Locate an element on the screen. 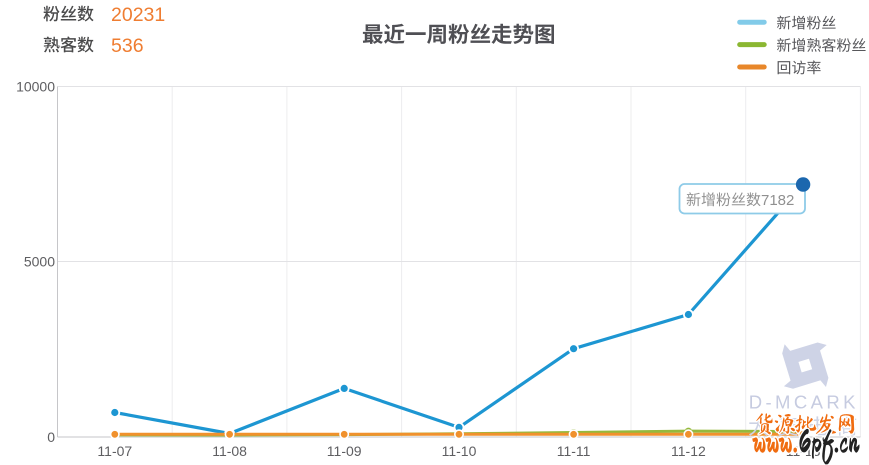 Image resolution: width=869 pixels, height=465 pixels. svg-text: 0 is located at coordinates (51, 437).